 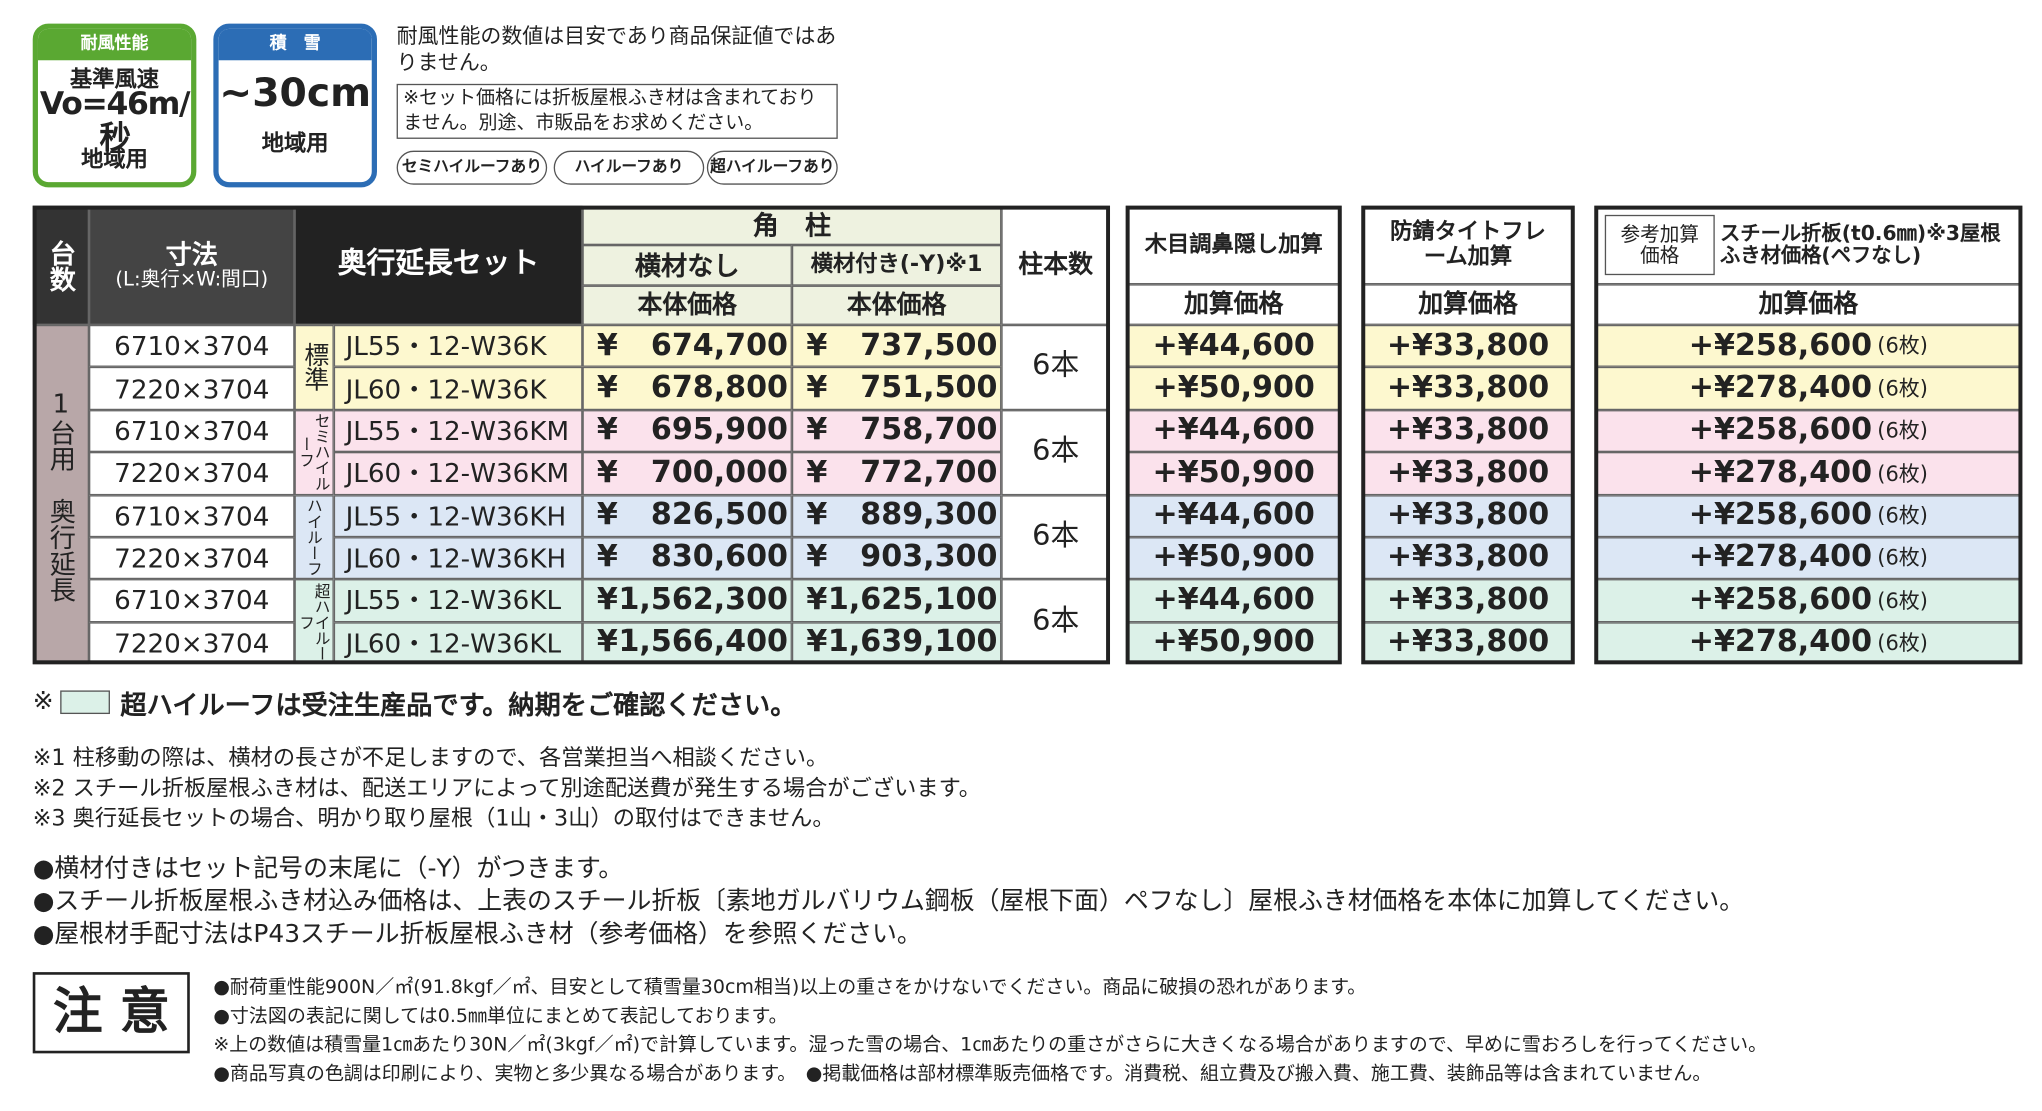 I want to click on disclaimer: 耐風性能の数値は目安であり商品保証値ではありません。, so click(x=616, y=49).